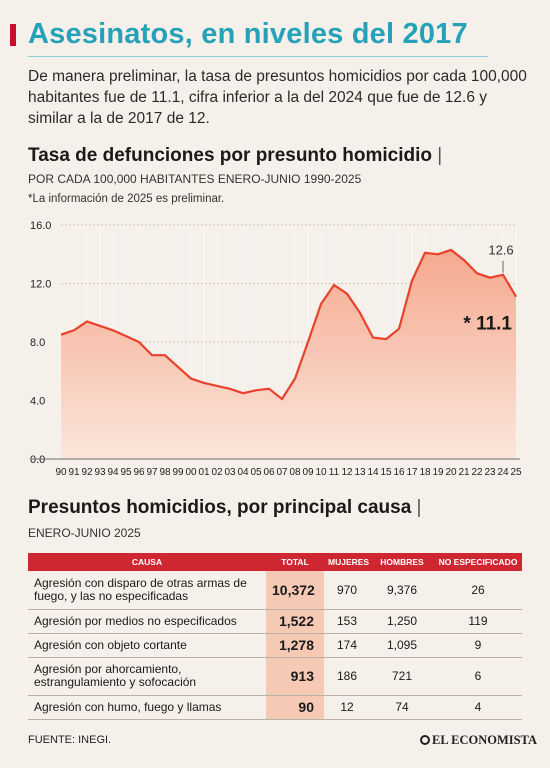 This screenshot has width=550, height=768. What do you see at coordinates (295, 707) in the screenshot?
I see `cell-total: 90` at bounding box center [295, 707].